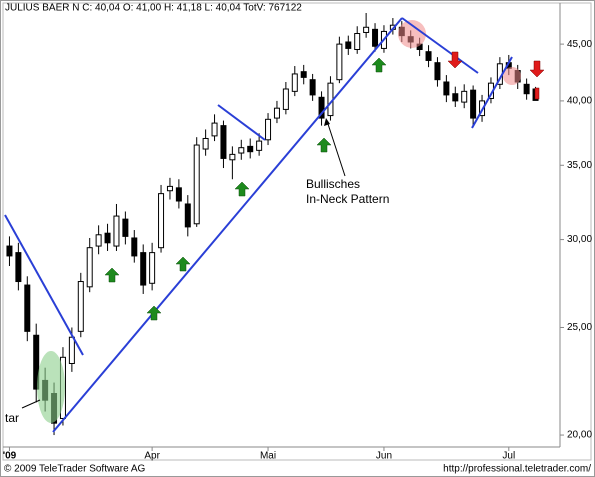 Image resolution: width=595 pixels, height=477 pixels. I want to click on y-tick-label: 20,00, so click(579, 435).